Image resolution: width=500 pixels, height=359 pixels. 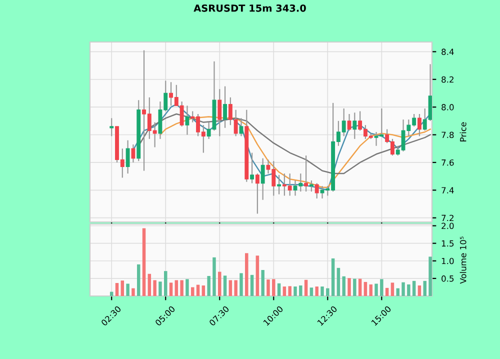 What do you see at coordinates (250, 8) in the screenshot?
I see `chart-title: ASRUSDT 15m 343.0` at bounding box center [250, 8].